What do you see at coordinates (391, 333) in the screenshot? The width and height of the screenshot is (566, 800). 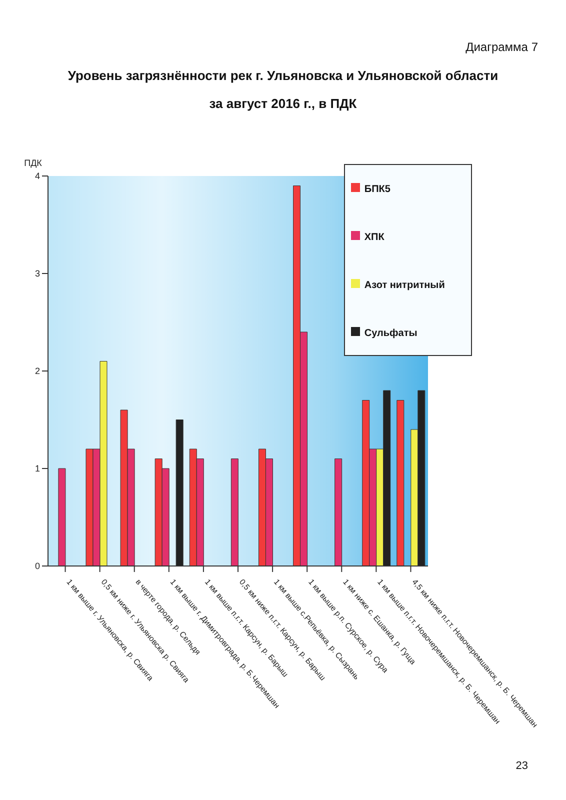 I see `legend-label: Сульфаты` at bounding box center [391, 333].